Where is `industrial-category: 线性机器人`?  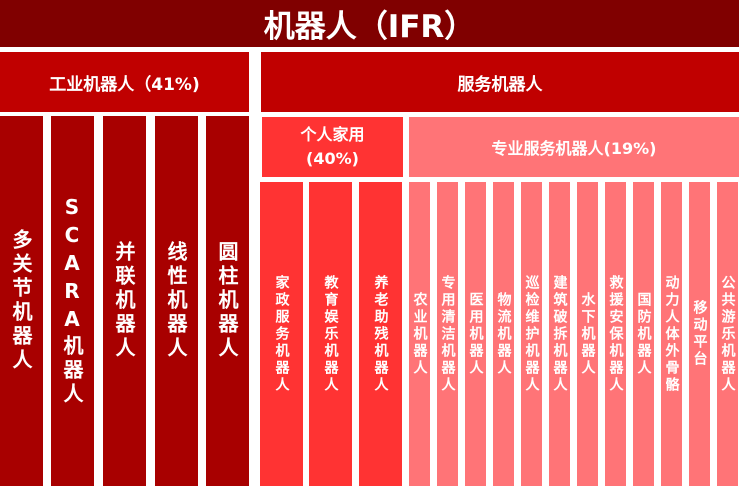 industrial-category: 线性机器人 is located at coordinates (176, 301).